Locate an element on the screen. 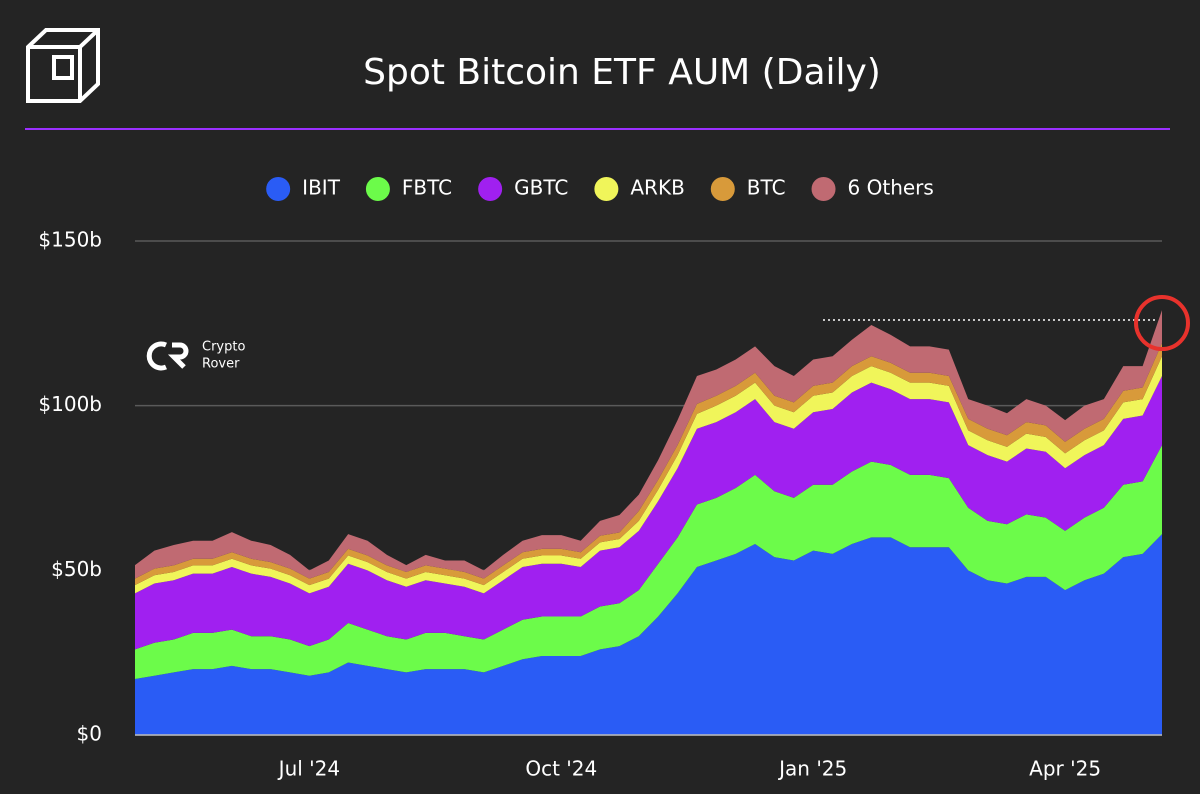 Image resolution: width=1200 pixels, height=794 pixels. legend-label: FBTC is located at coordinates (427, 188).